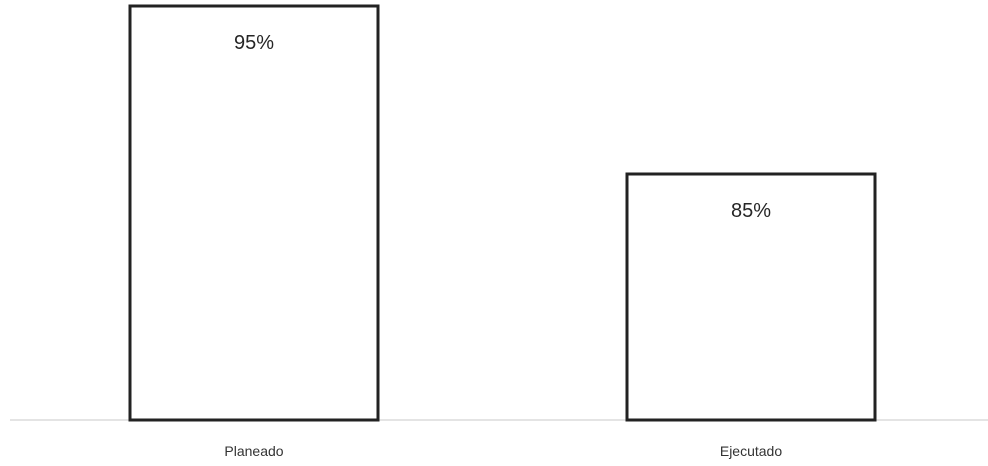  I want to click on x-tick-labels-group: Planeado Ejecutado, so click(503, 451).